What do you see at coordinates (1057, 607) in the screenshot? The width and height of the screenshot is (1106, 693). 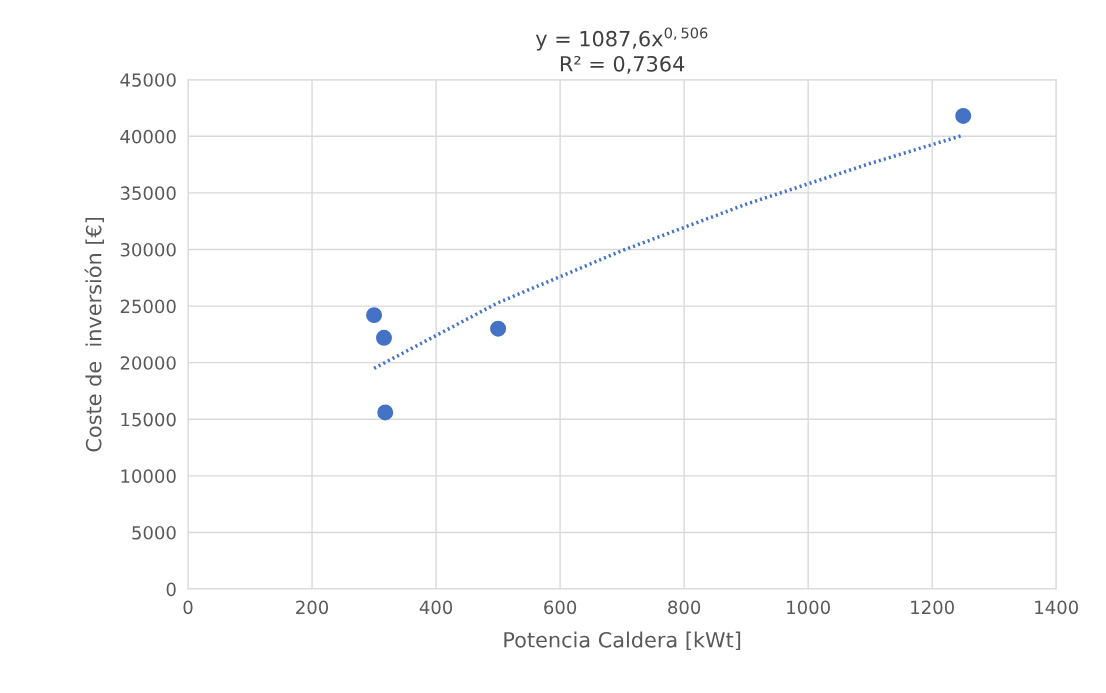 I see `x-tick-label: 1400` at bounding box center [1057, 607].